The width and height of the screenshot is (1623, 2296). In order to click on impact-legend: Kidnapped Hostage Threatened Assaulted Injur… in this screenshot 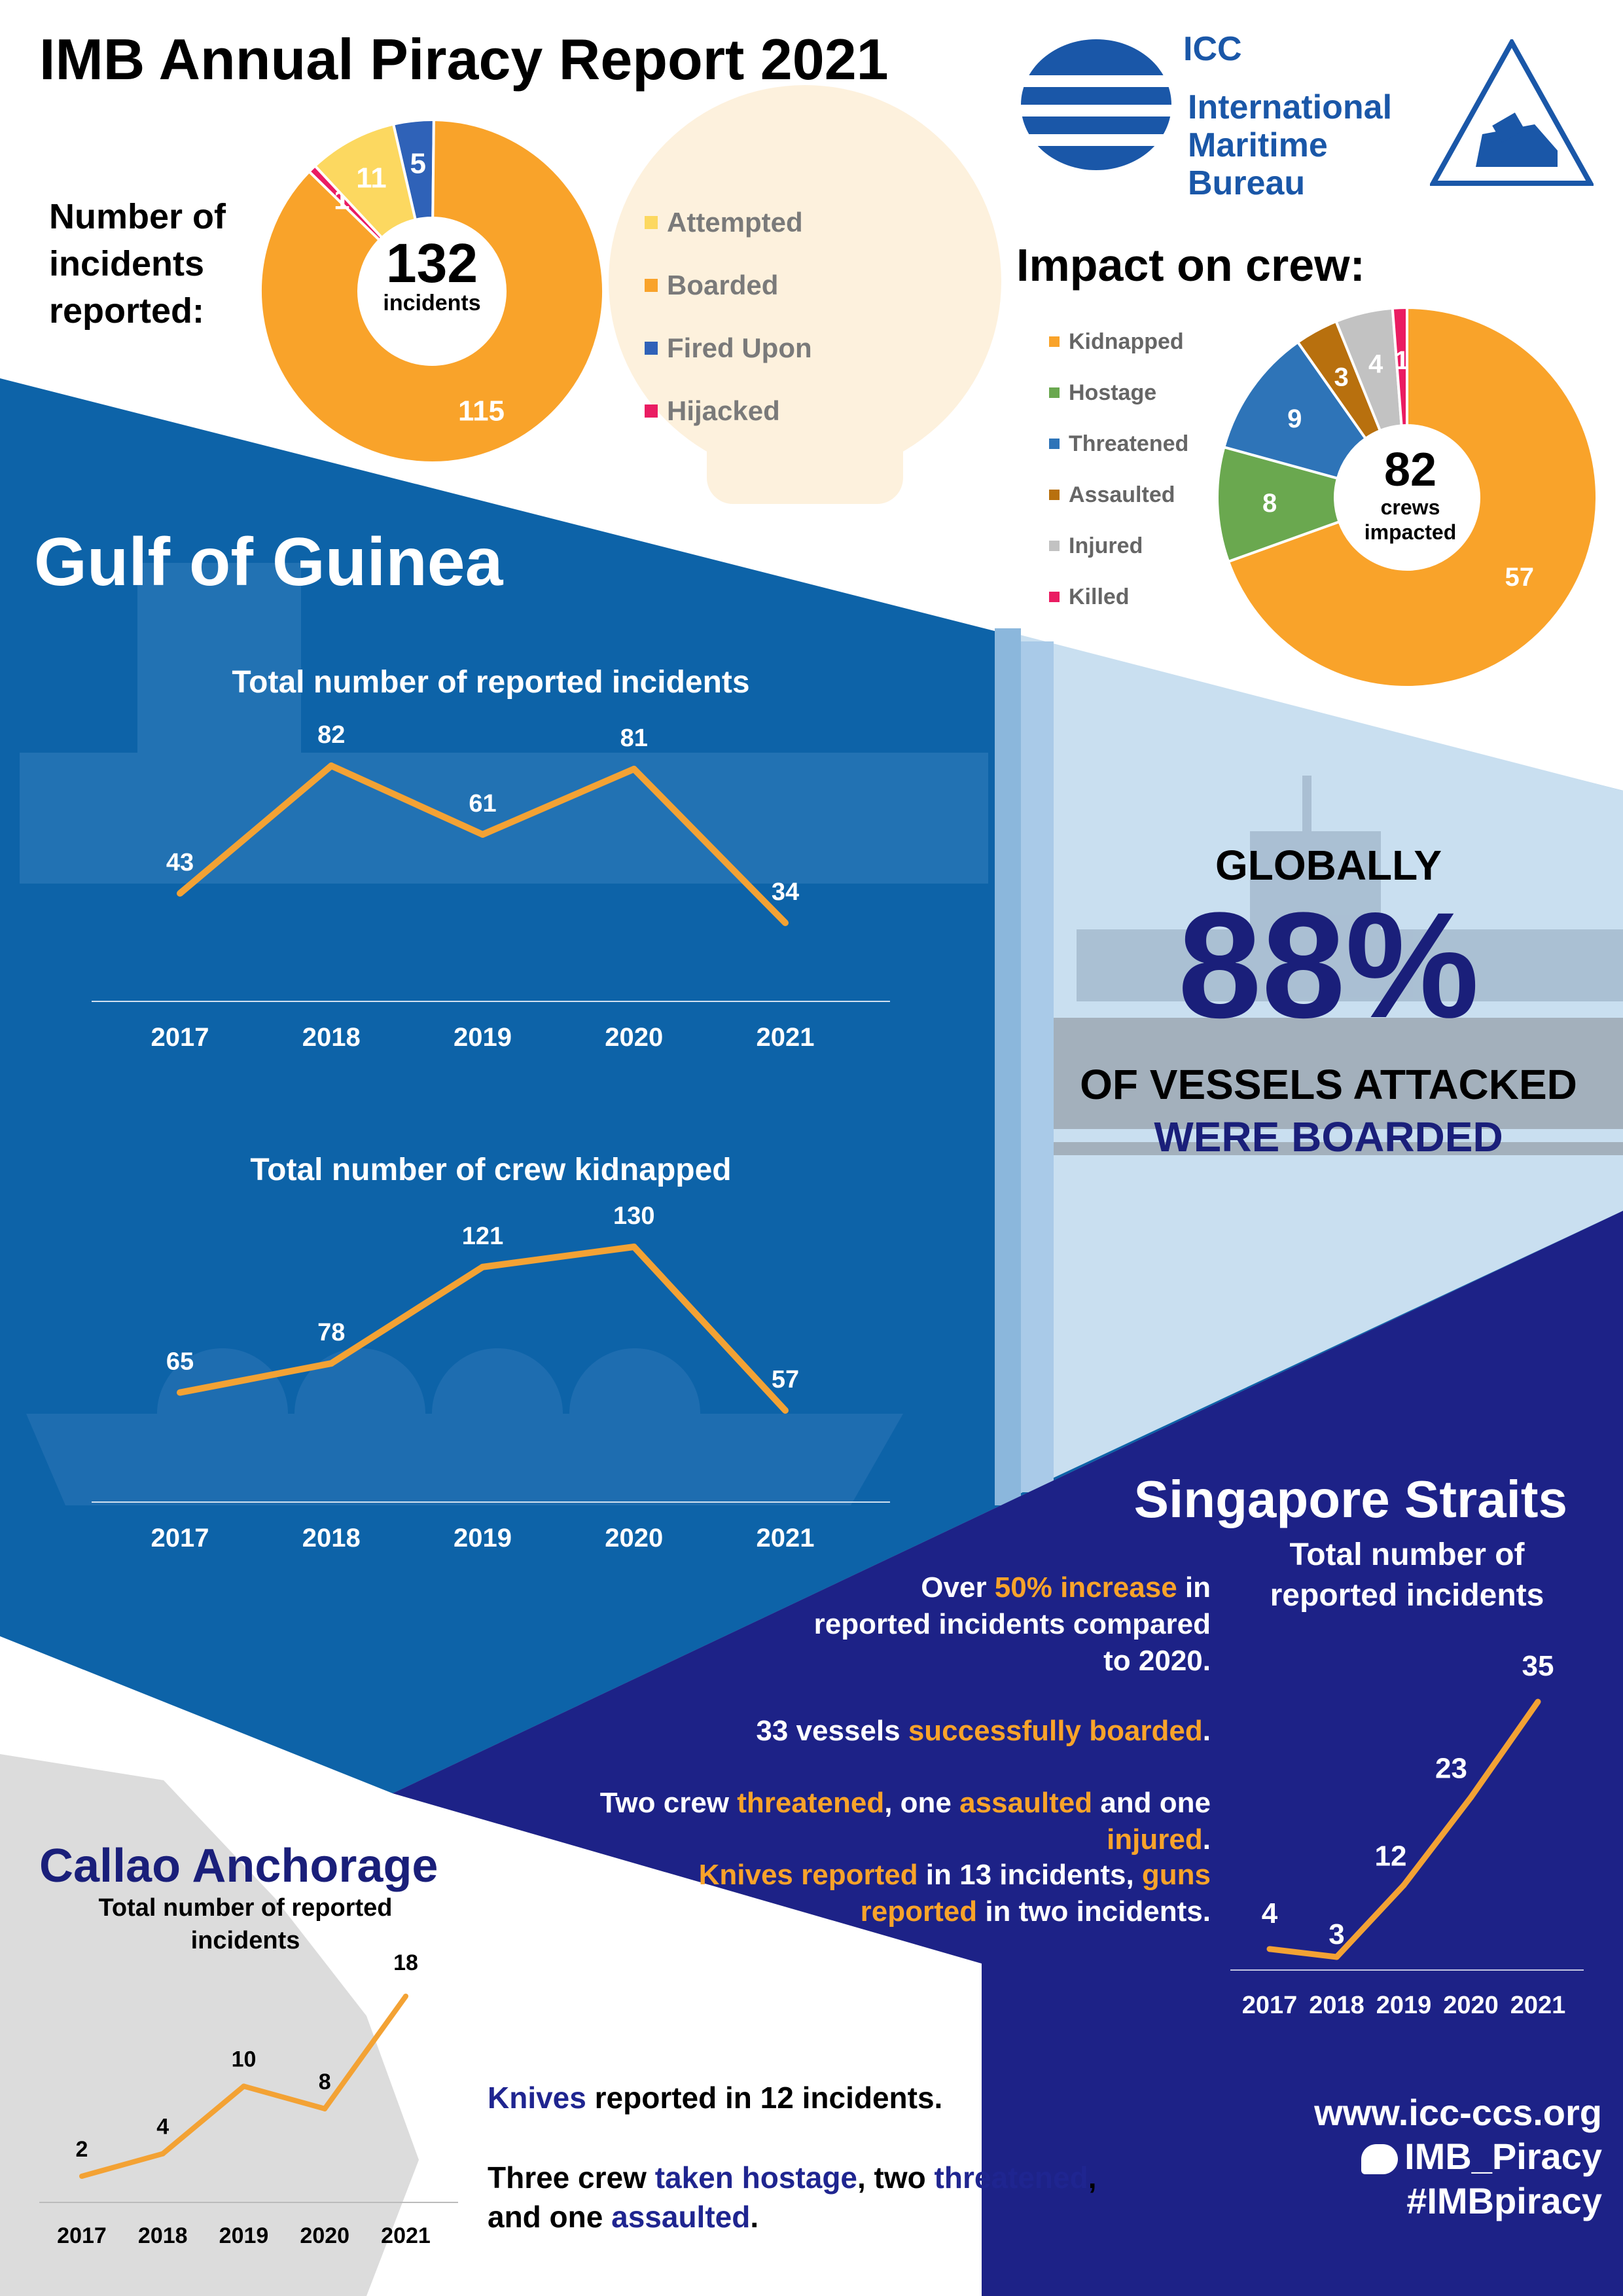, I will do `click(1118, 469)`.